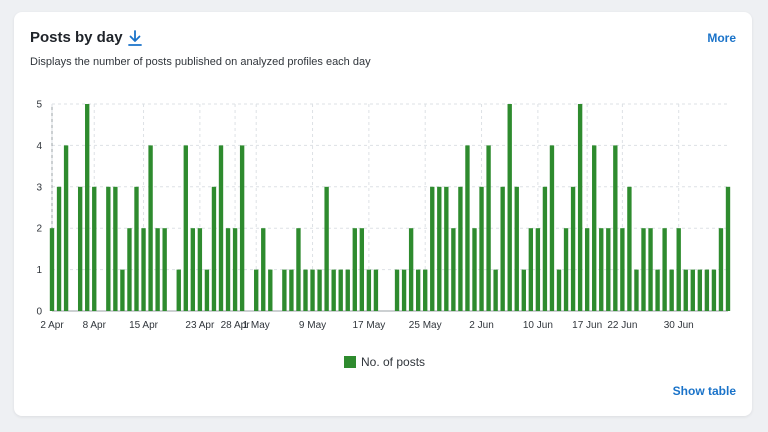 The height and width of the screenshot is (432, 768). Describe the element at coordinates (587, 325) in the screenshot. I see `x-tick-label: 17 Jun` at that location.